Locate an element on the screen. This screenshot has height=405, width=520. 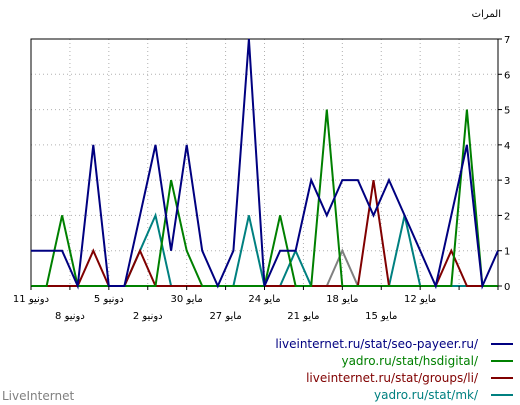
x-tick-label: 18 مايو is located at coordinates (342, 299).